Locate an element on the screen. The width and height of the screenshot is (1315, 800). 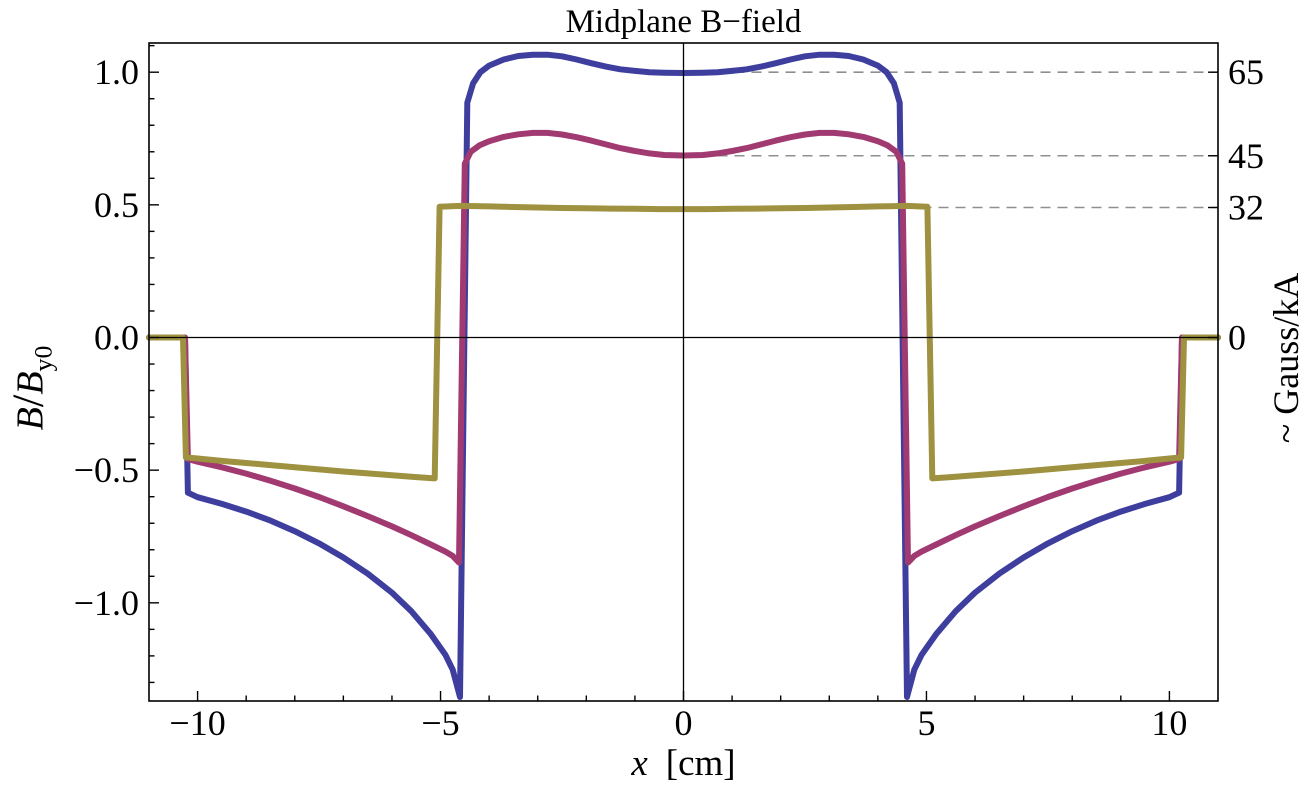
y-axis-label-denominator: B is located at coordinates (30, 383).